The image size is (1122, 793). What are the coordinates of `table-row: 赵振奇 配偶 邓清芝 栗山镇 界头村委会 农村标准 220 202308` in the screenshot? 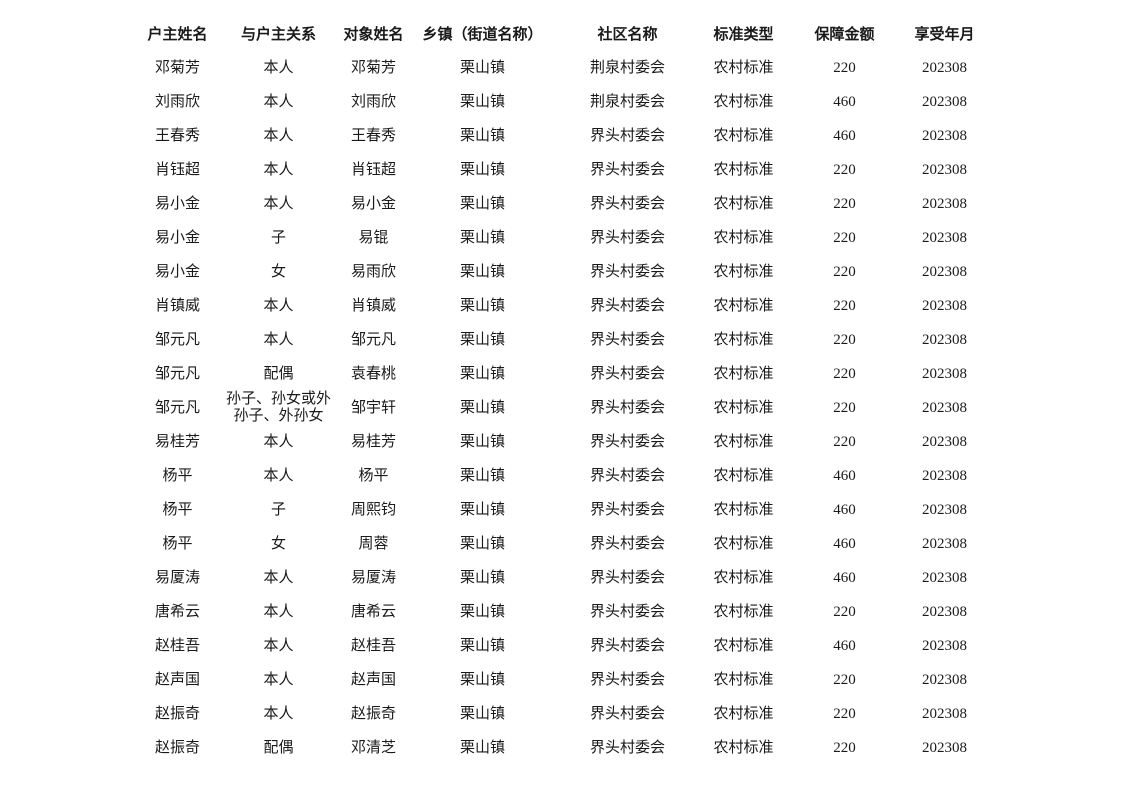 It's located at (556, 748).